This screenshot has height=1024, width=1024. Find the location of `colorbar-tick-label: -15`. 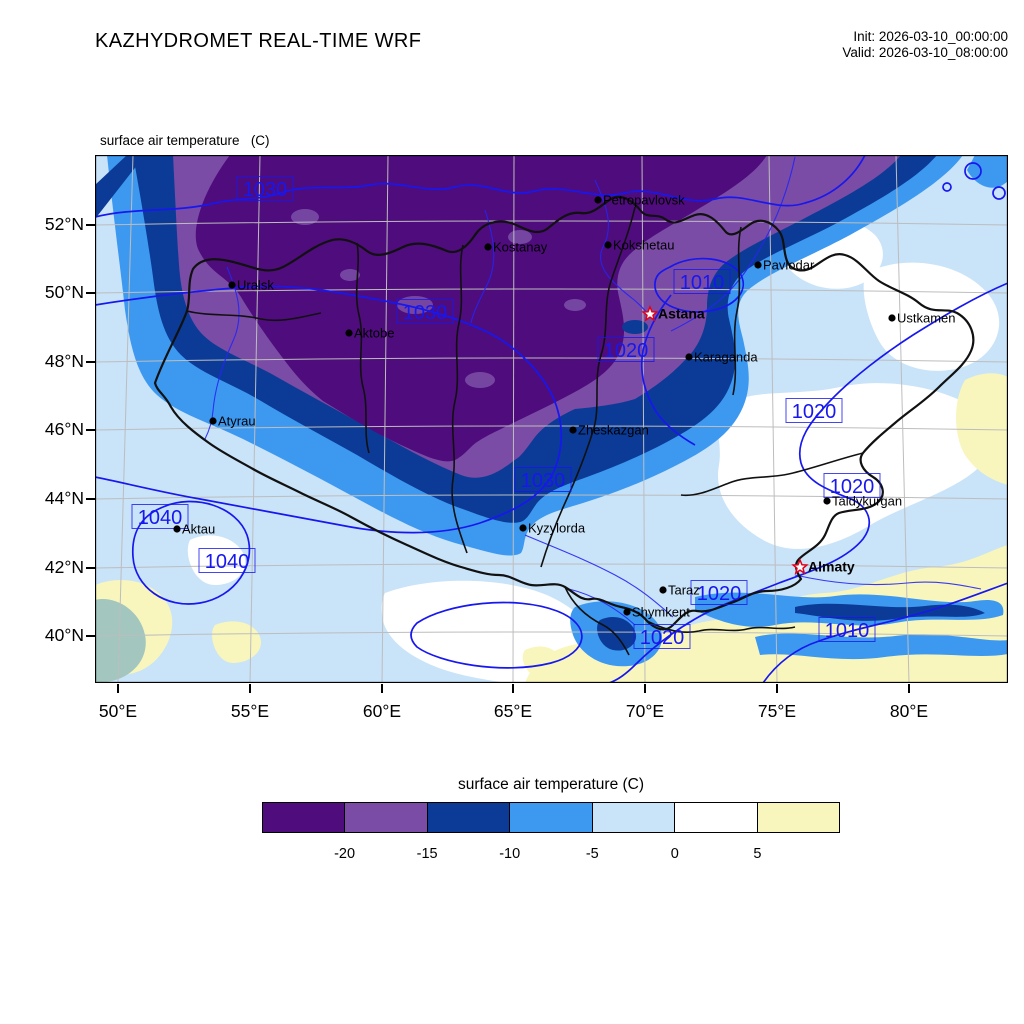

colorbar-tick-label: -15 is located at coordinates (427, 854).